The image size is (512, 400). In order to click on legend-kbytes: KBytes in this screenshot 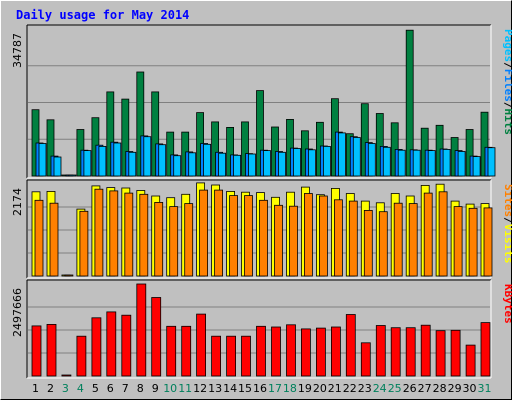, I will do `click(507, 304)`.